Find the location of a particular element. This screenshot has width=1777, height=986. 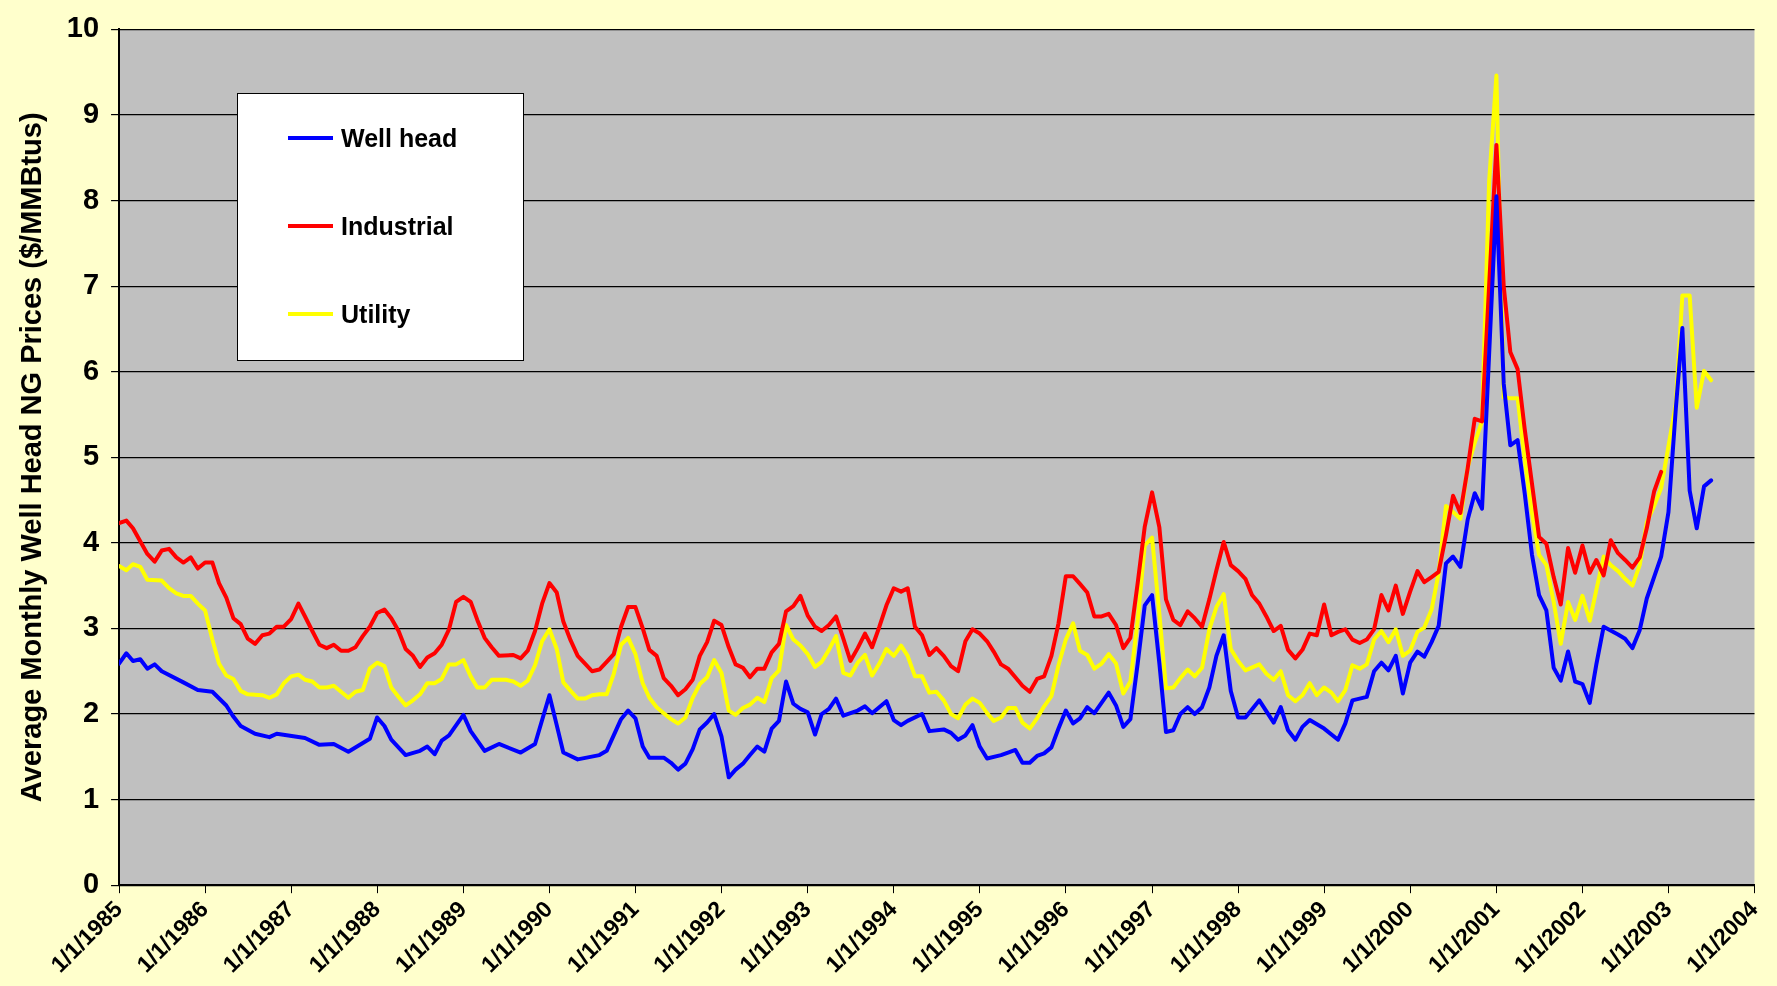

y-tick-label: 9 is located at coordinates (91, 112).